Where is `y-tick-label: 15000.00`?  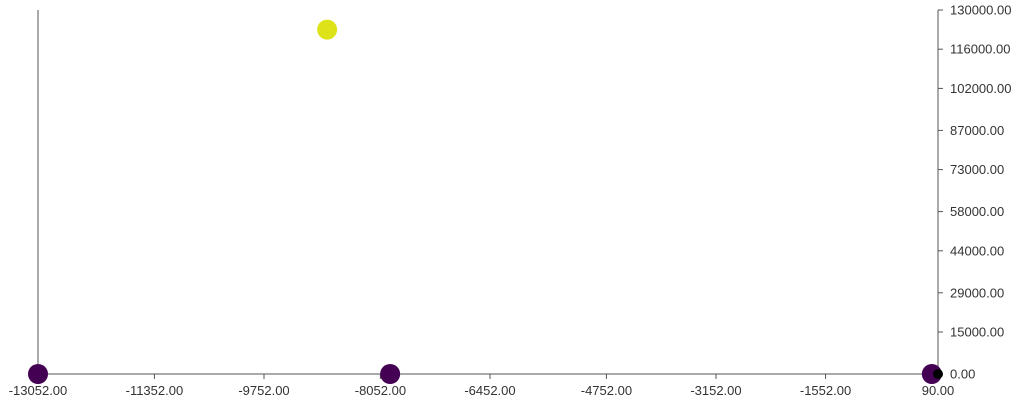 y-tick-label: 15000.00 is located at coordinates (977, 332).